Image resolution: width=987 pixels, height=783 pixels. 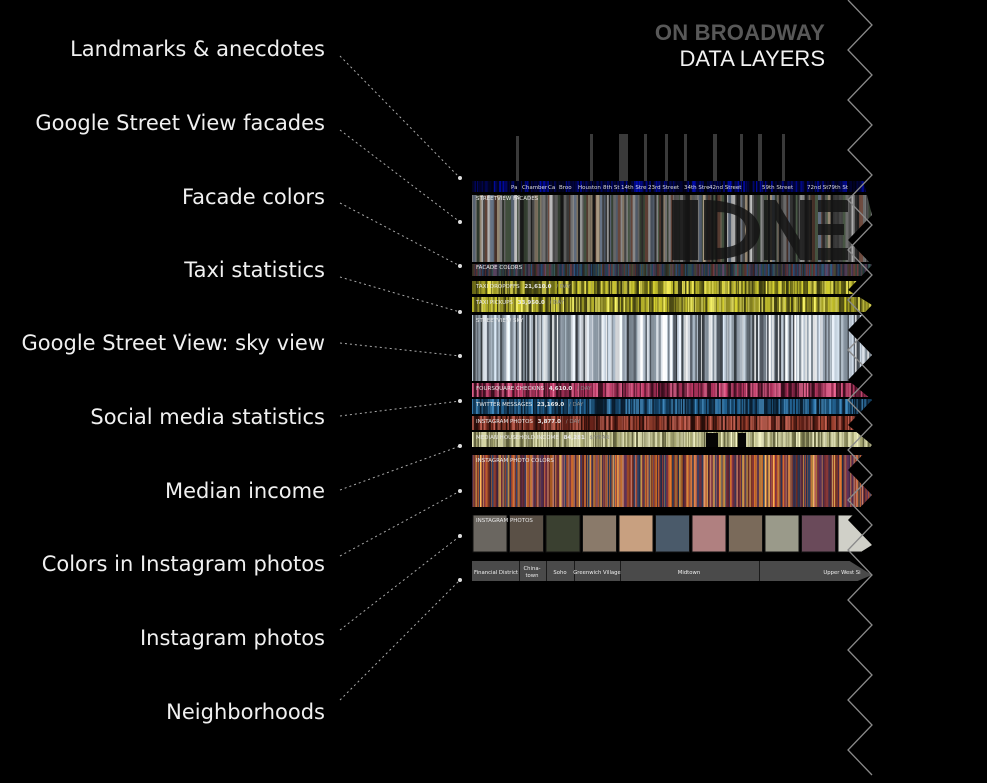 What do you see at coordinates (565, 188) in the screenshot?
I see `street-label: Broo` at bounding box center [565, 188].